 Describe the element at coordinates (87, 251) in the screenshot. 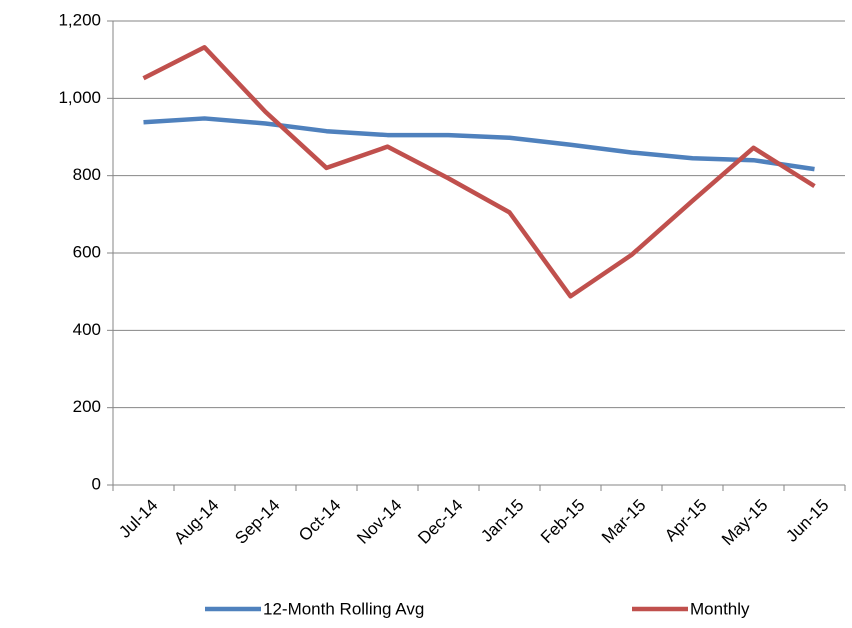

I see `y-tick-label: 600` at that location.